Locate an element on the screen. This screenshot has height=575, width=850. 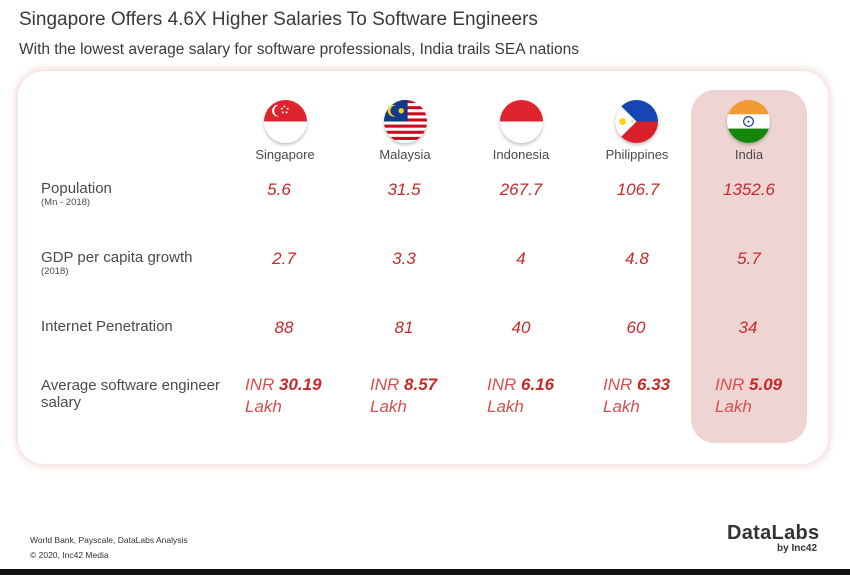
salary-cell: INR 6.33 Lakh is located at coordinates (636, 396).